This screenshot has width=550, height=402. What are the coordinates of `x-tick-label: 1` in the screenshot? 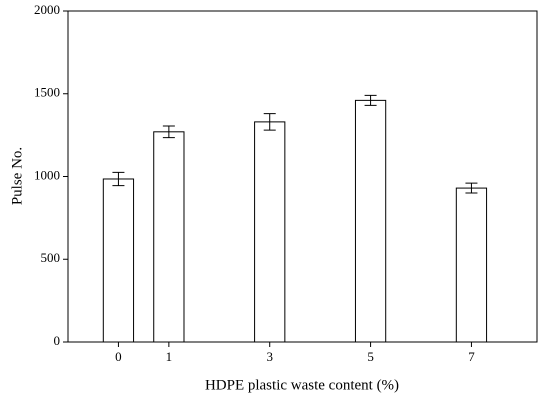 It's located at (169, 356).